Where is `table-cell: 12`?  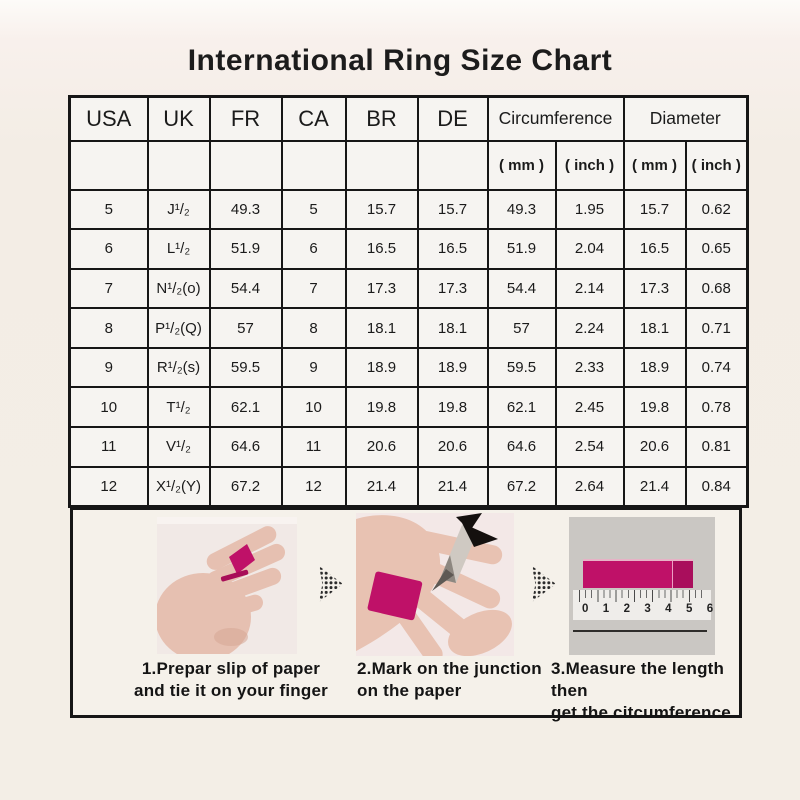 table-cell: 12 is located at coordinates (313, 486).